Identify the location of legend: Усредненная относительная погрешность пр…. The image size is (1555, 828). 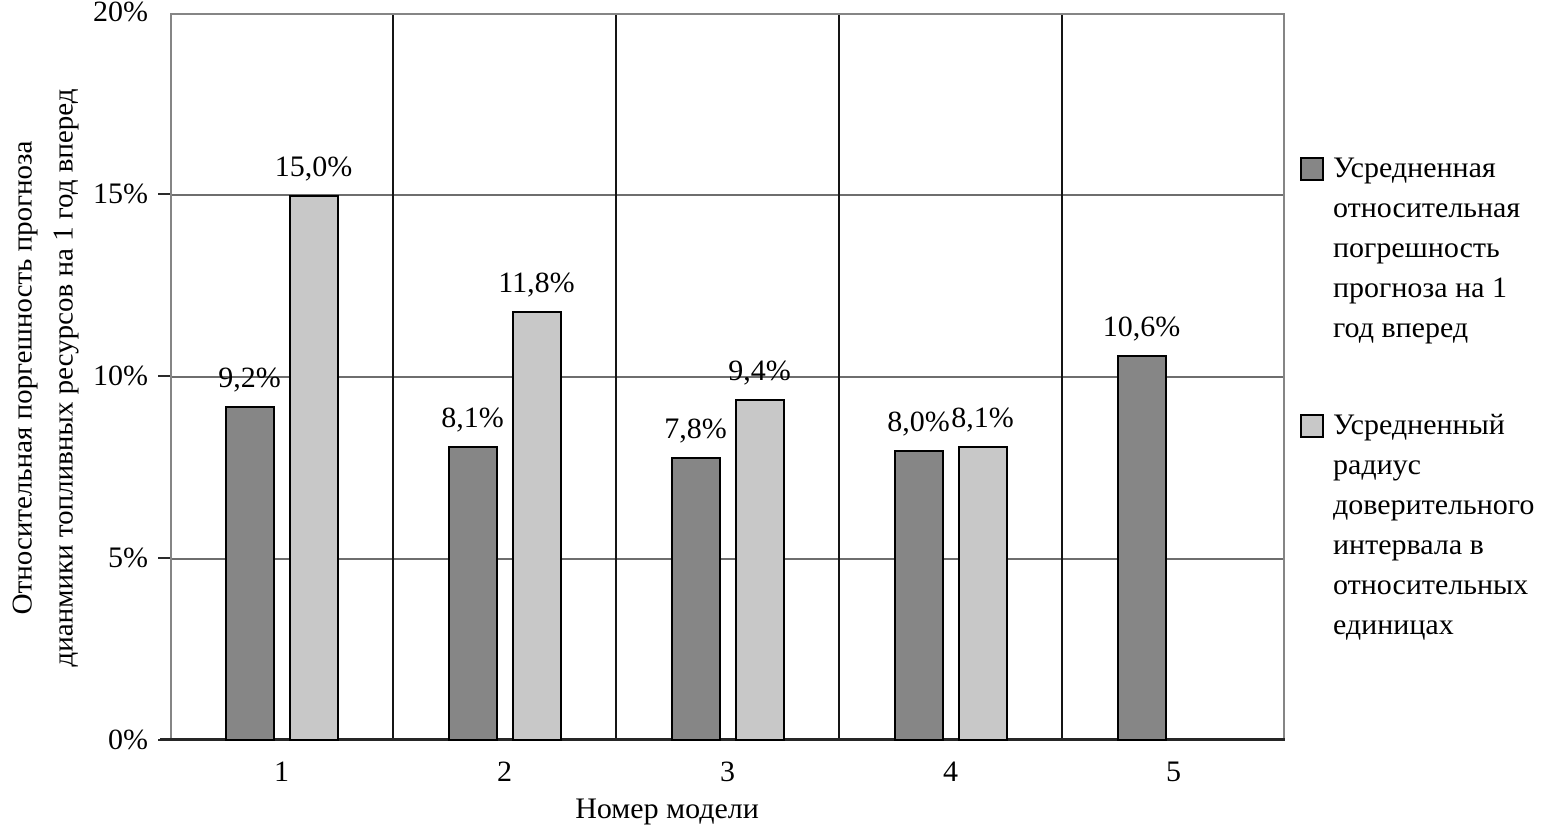
(1425, 396).